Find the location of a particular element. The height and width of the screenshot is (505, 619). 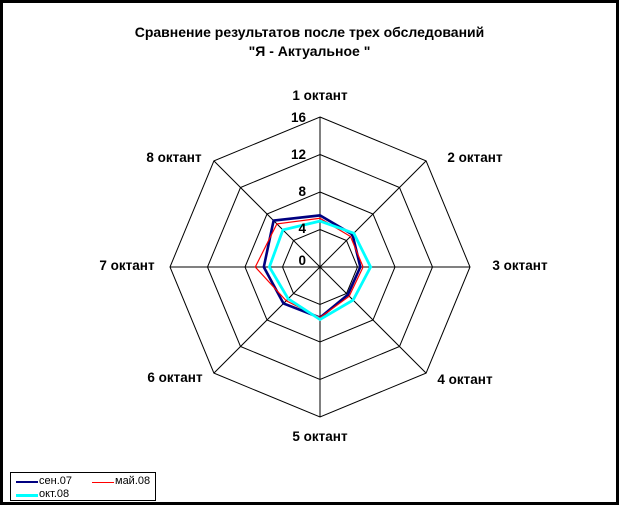

chart-title-line2: "Я - Актуальное " is located at coordinates (309, 51).